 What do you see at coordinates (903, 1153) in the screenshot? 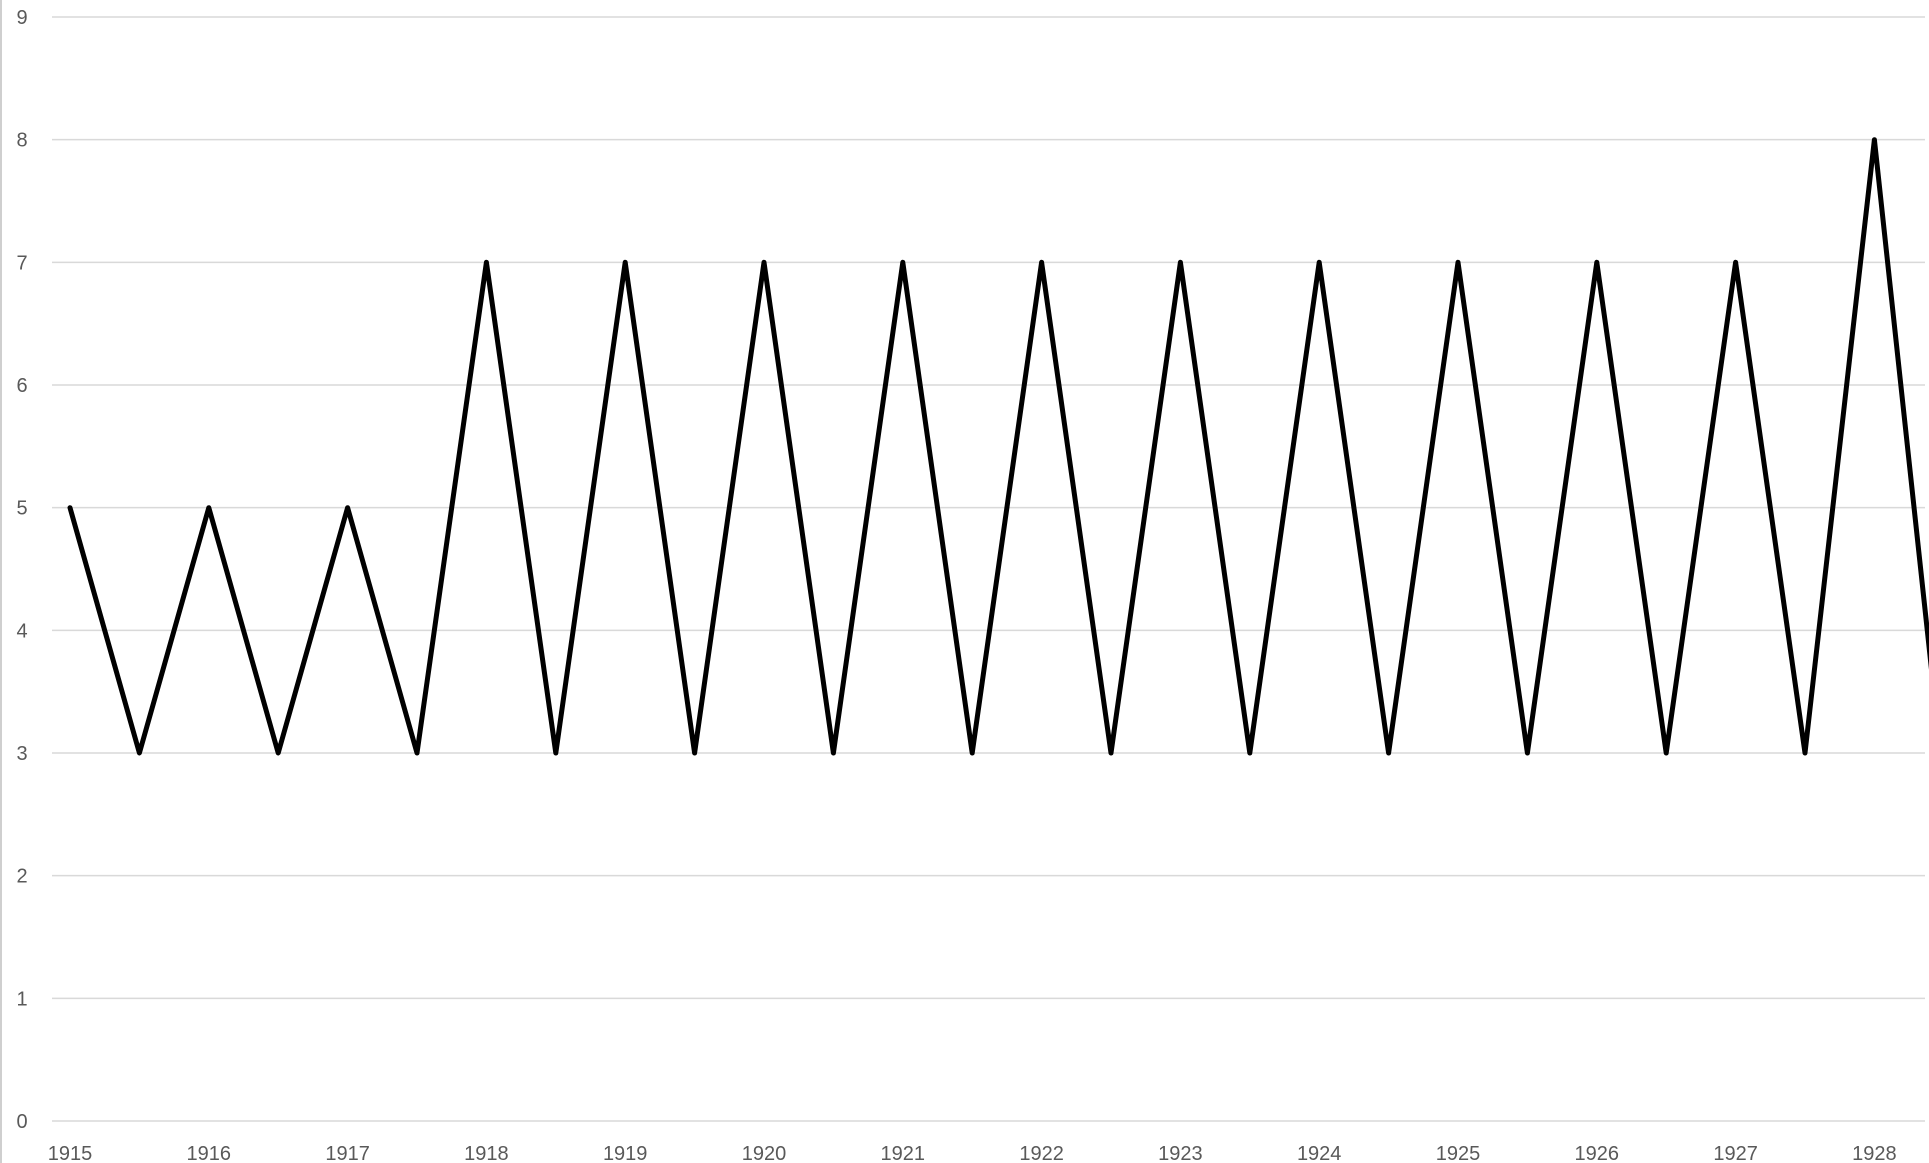
I see `x-tick-label: 1921` at bounding box center [903, 1153].